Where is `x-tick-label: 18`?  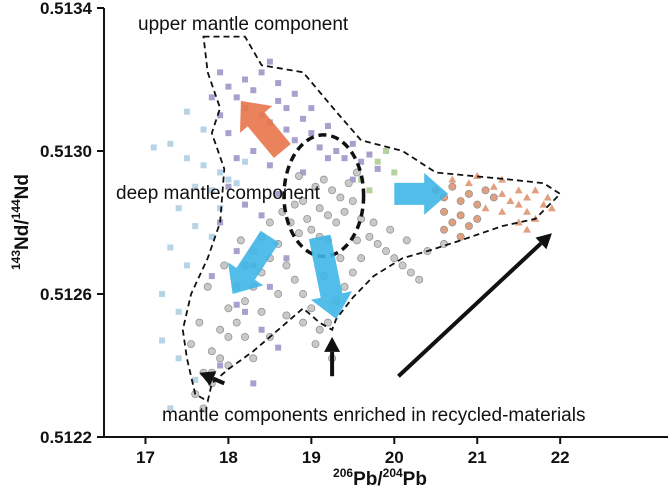
x-tick-label: 18 is located at coordinates (228, 457).